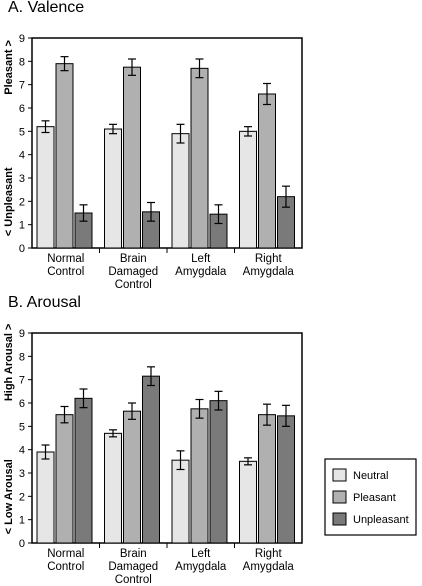 The image size is (422, 586). Describe the element at coordinates (370, 476) in the screenshot. I see `legend-label: Neutral` at that location.